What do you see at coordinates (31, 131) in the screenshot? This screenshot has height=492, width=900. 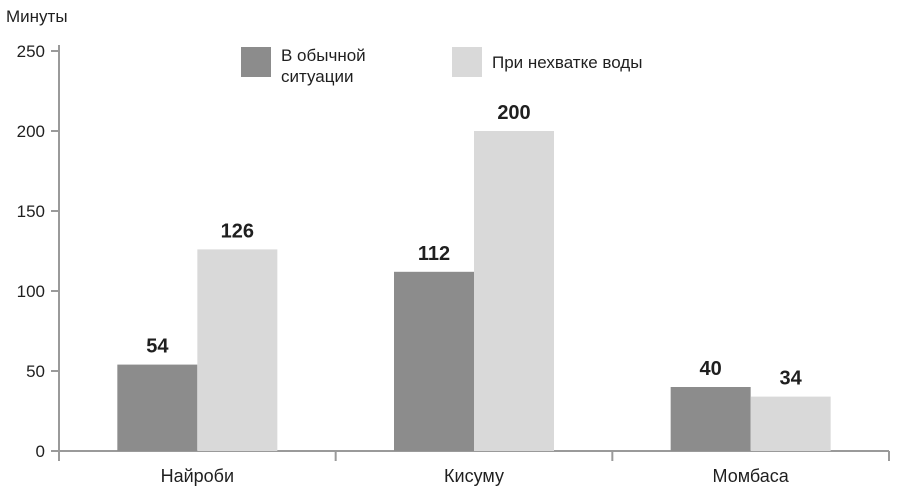 I see `y-tick-label: 200` at bounding box center [31, 131].